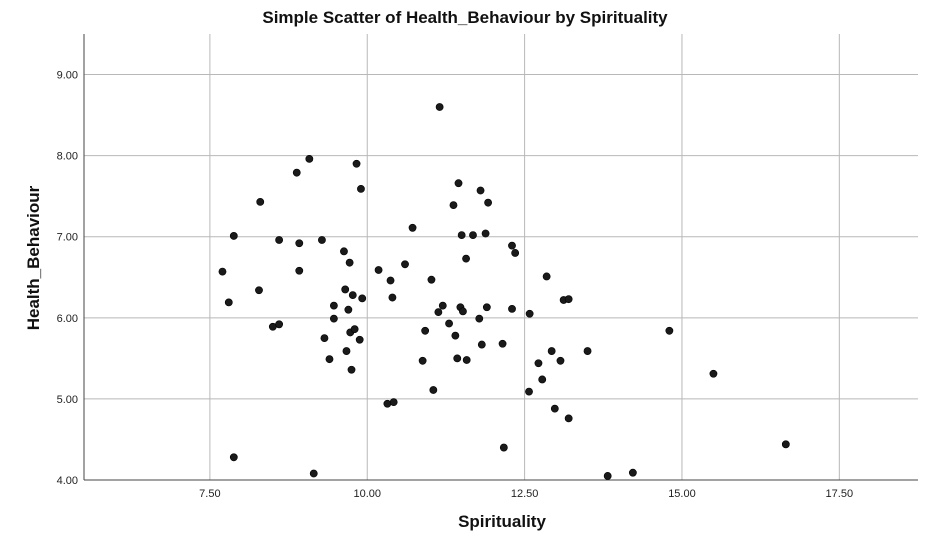  What do you see at coordinates (525, 494) in the screenshot?
I see `x-tick-label: 12.50` at bounding box center [525, 494].